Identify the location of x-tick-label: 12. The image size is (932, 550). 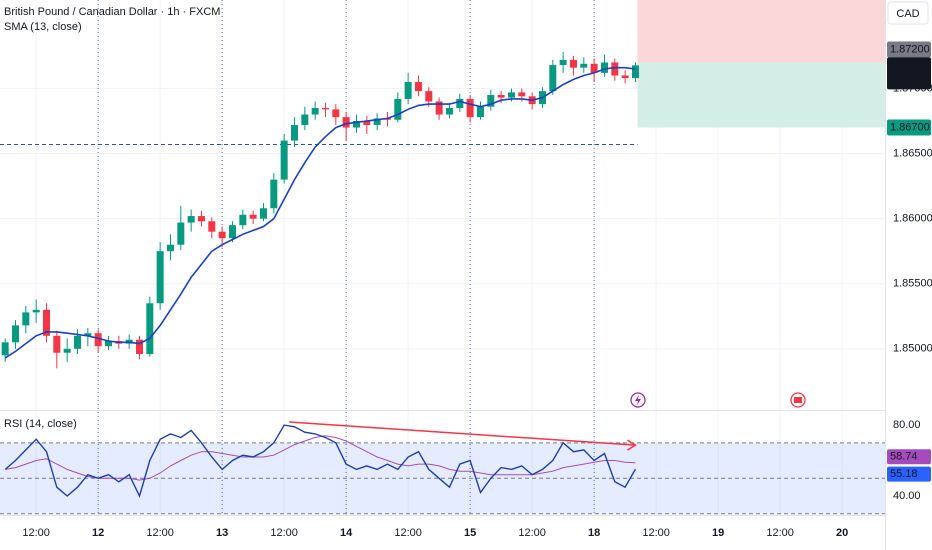
(98, 533).